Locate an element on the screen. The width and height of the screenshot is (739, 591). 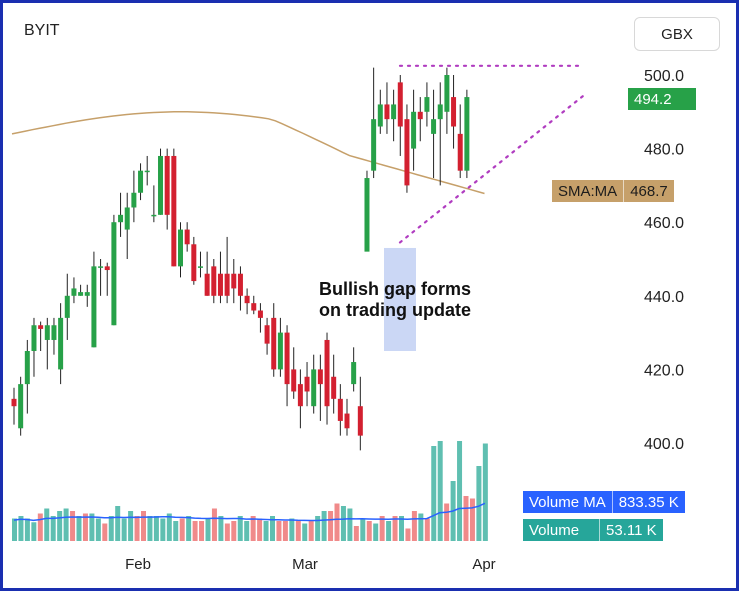
volume-ma-label-value: 833.35 K is located at coordinates (648, 502).